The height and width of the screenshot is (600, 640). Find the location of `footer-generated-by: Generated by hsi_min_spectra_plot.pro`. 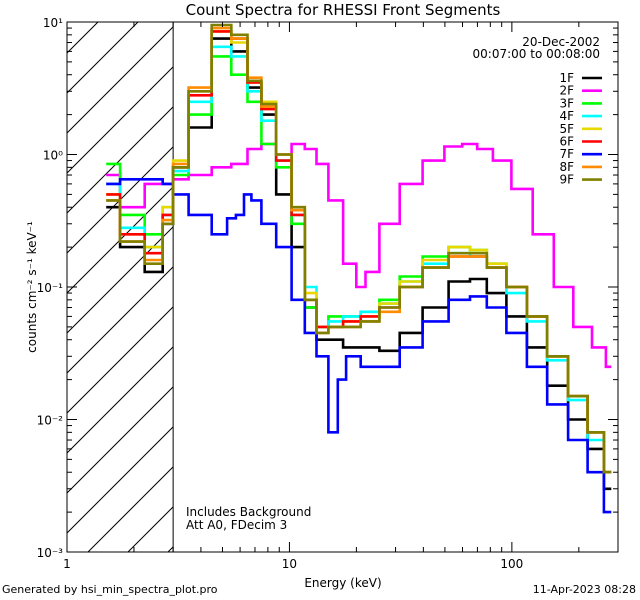

footer-generated-by: Generated by hsi_min_spectra_plot.pro is located at coordinates (110, 589).